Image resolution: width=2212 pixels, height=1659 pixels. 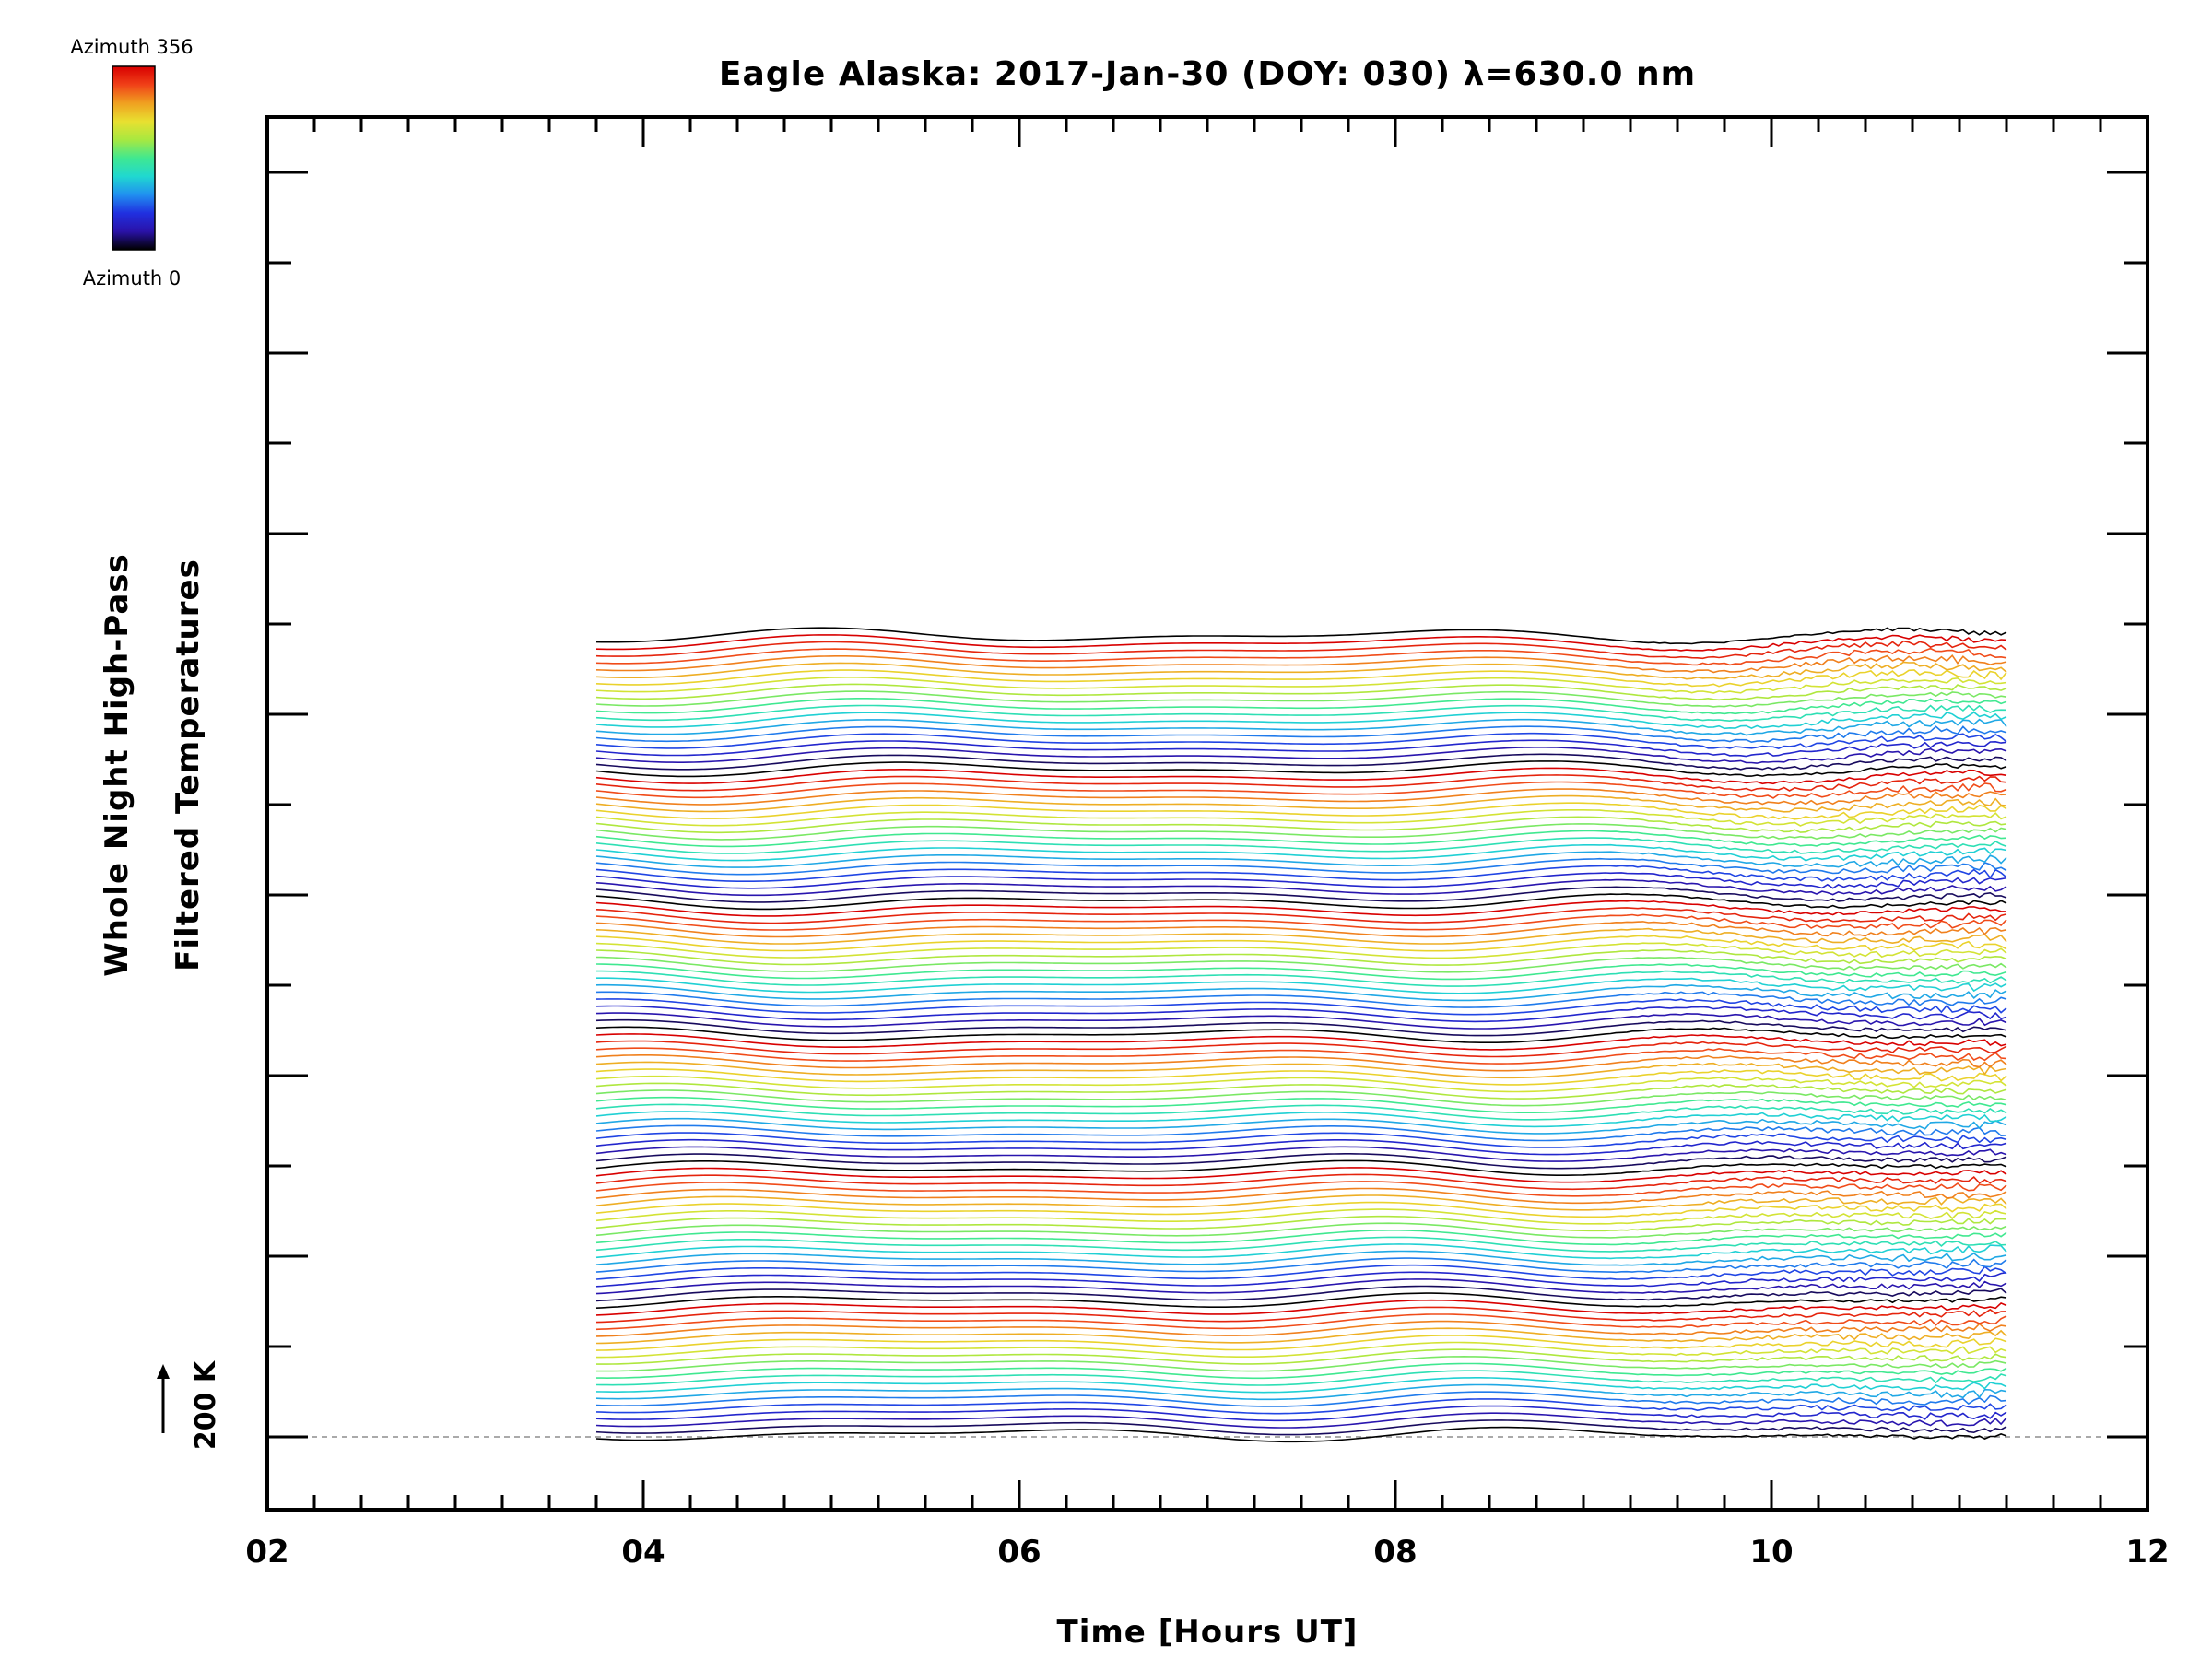 I want to click on x-tick-label: 08, so click(x=1395, y=1552).